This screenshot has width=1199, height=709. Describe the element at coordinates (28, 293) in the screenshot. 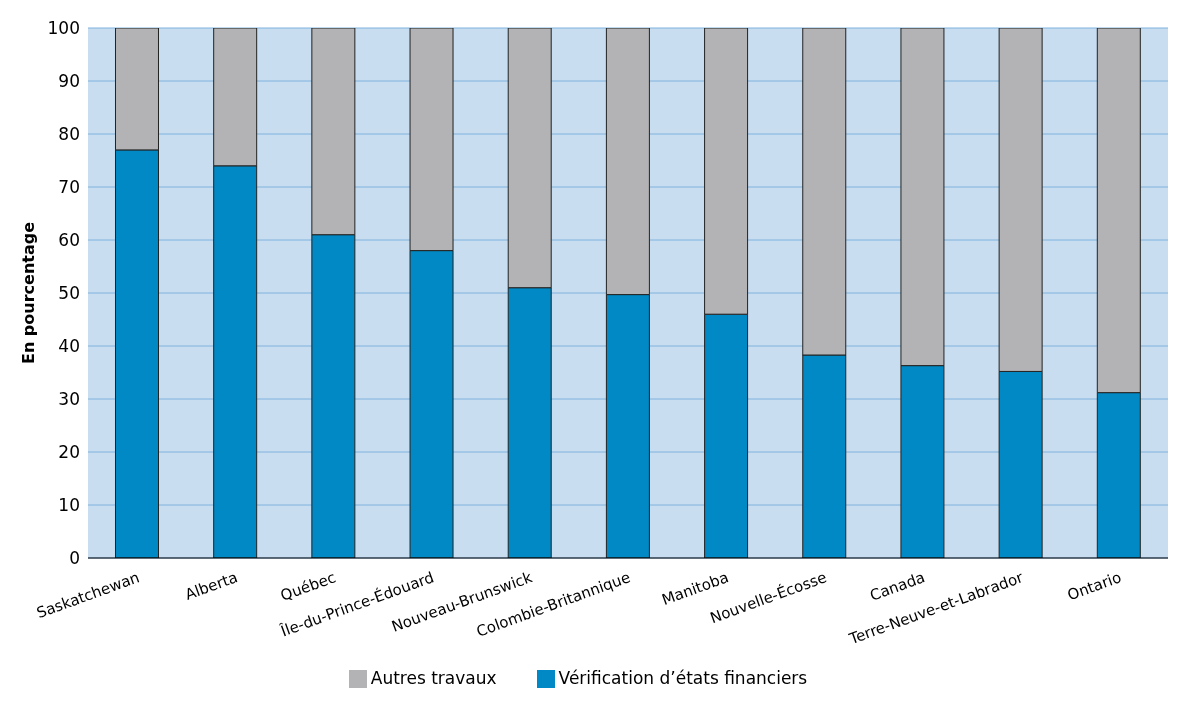

I see `y-axis-title: En pourcentage` at that location.